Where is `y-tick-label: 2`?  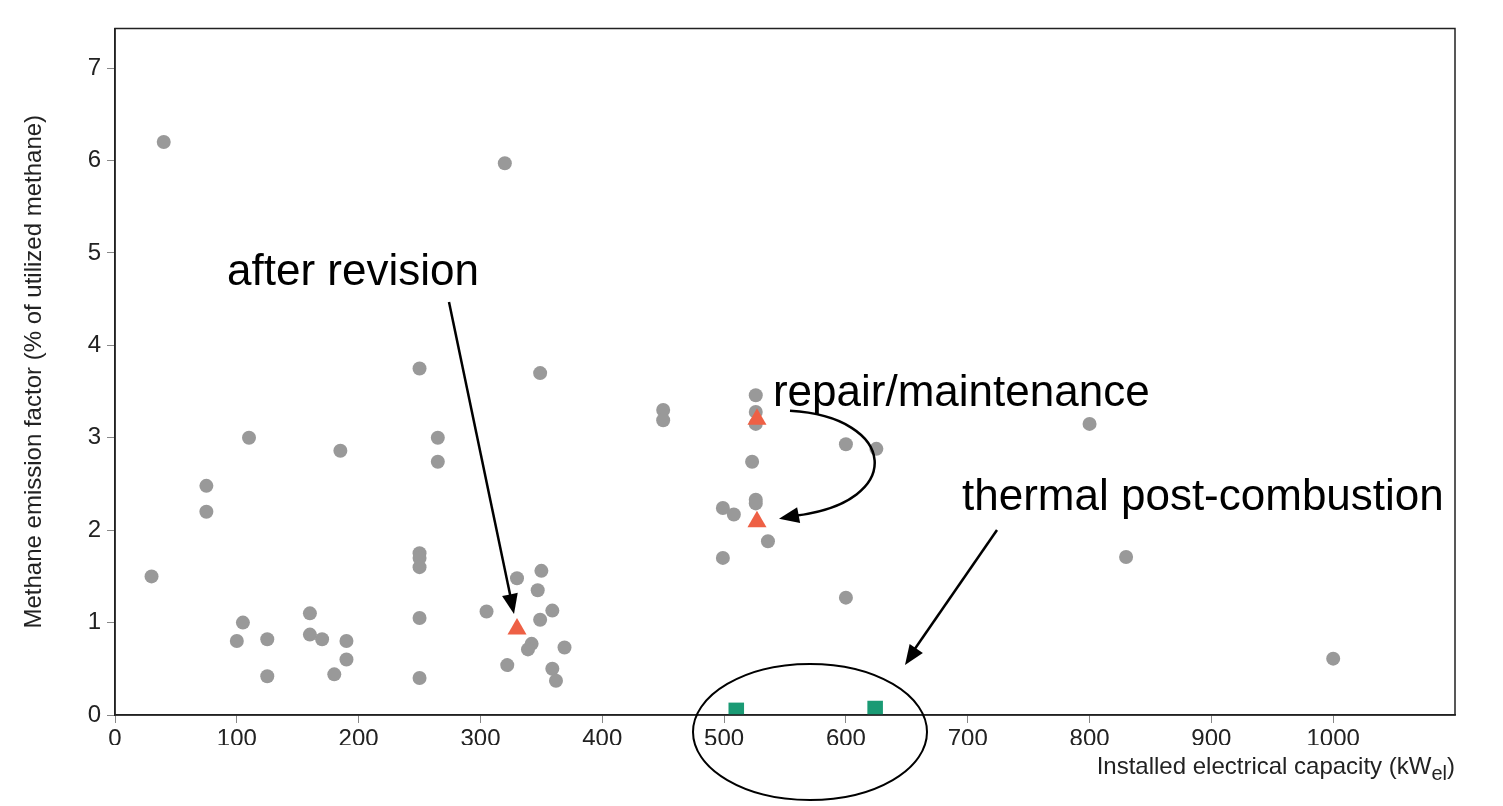 y-tick-label: 2 is located at coordinates (94, 528).